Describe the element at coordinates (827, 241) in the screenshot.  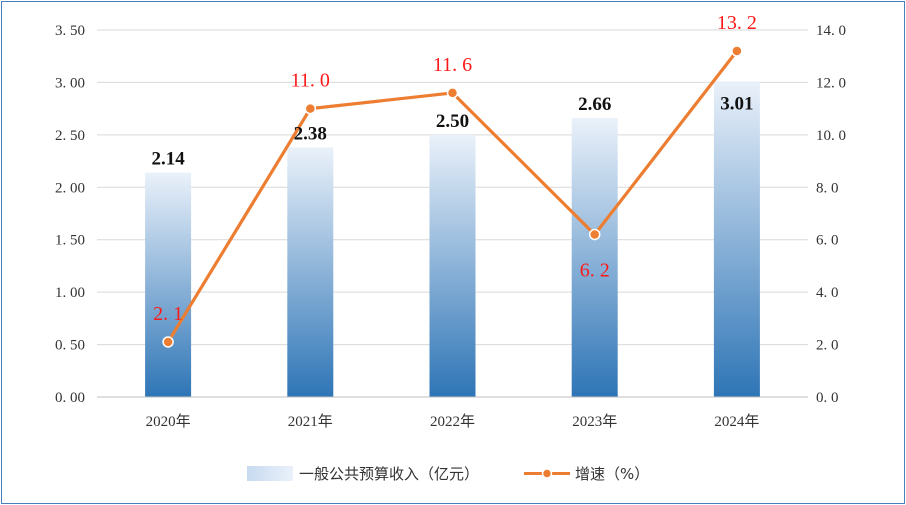
I see `y-right-tick-label: 6. 0` at that location.